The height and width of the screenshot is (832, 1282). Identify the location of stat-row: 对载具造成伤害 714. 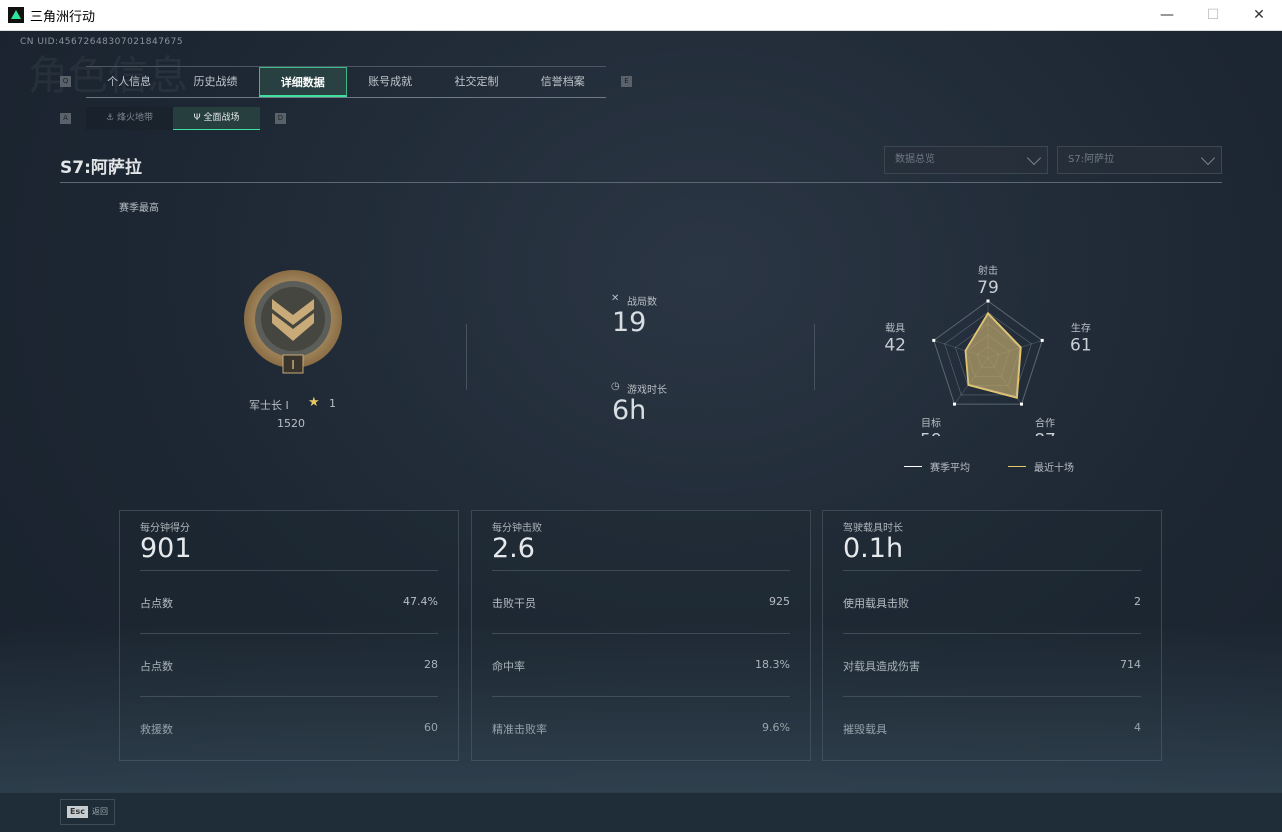
(992, 664).